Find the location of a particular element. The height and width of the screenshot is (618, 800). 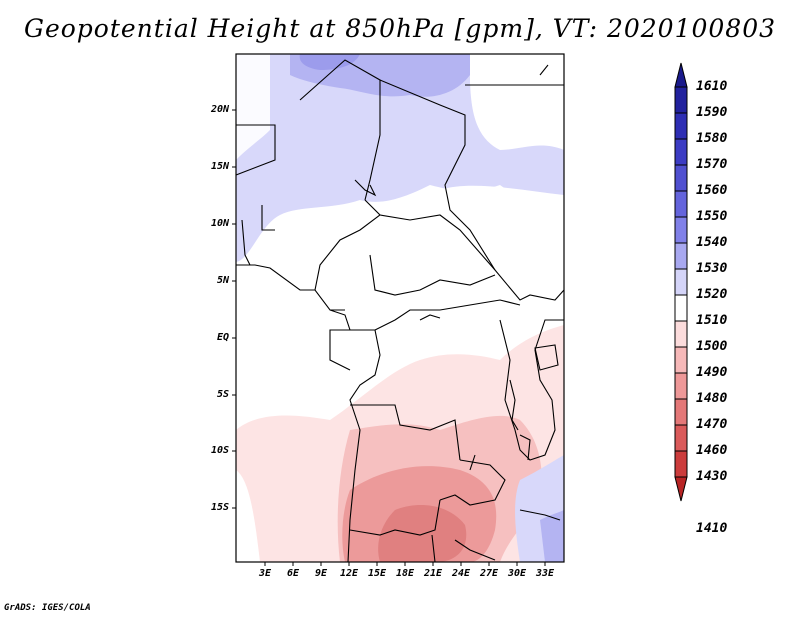

colorbar-label: 1560 is located at coordinates (712, 190).